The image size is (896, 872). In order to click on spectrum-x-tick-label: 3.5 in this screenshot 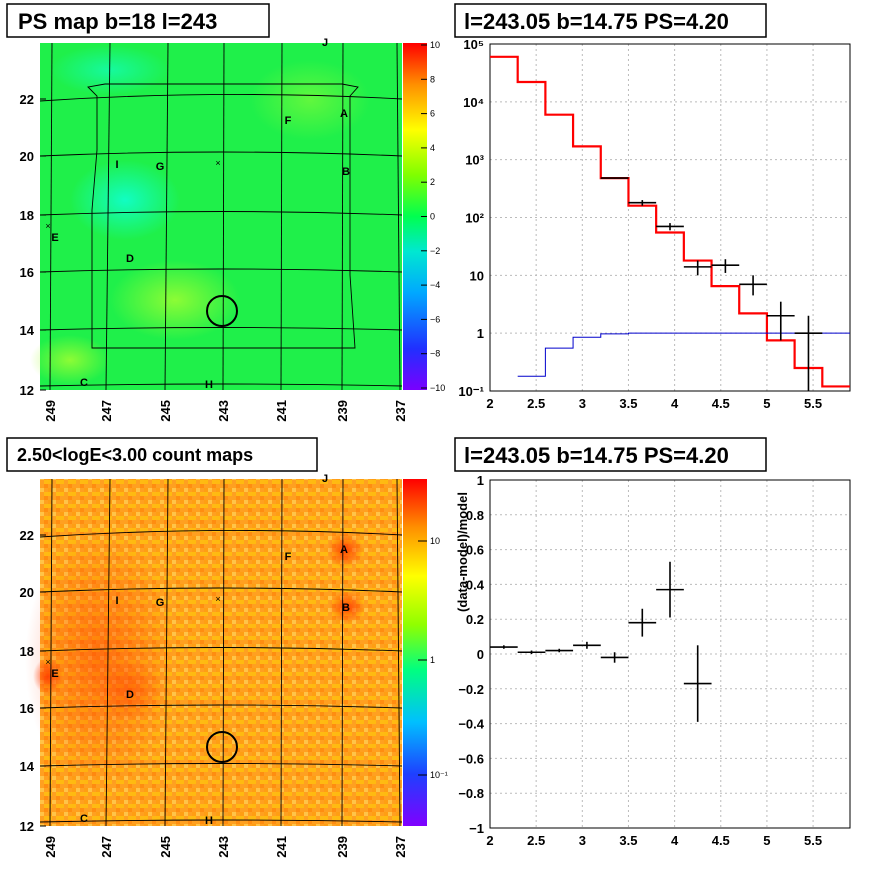, I will do `click(628, 403)`.